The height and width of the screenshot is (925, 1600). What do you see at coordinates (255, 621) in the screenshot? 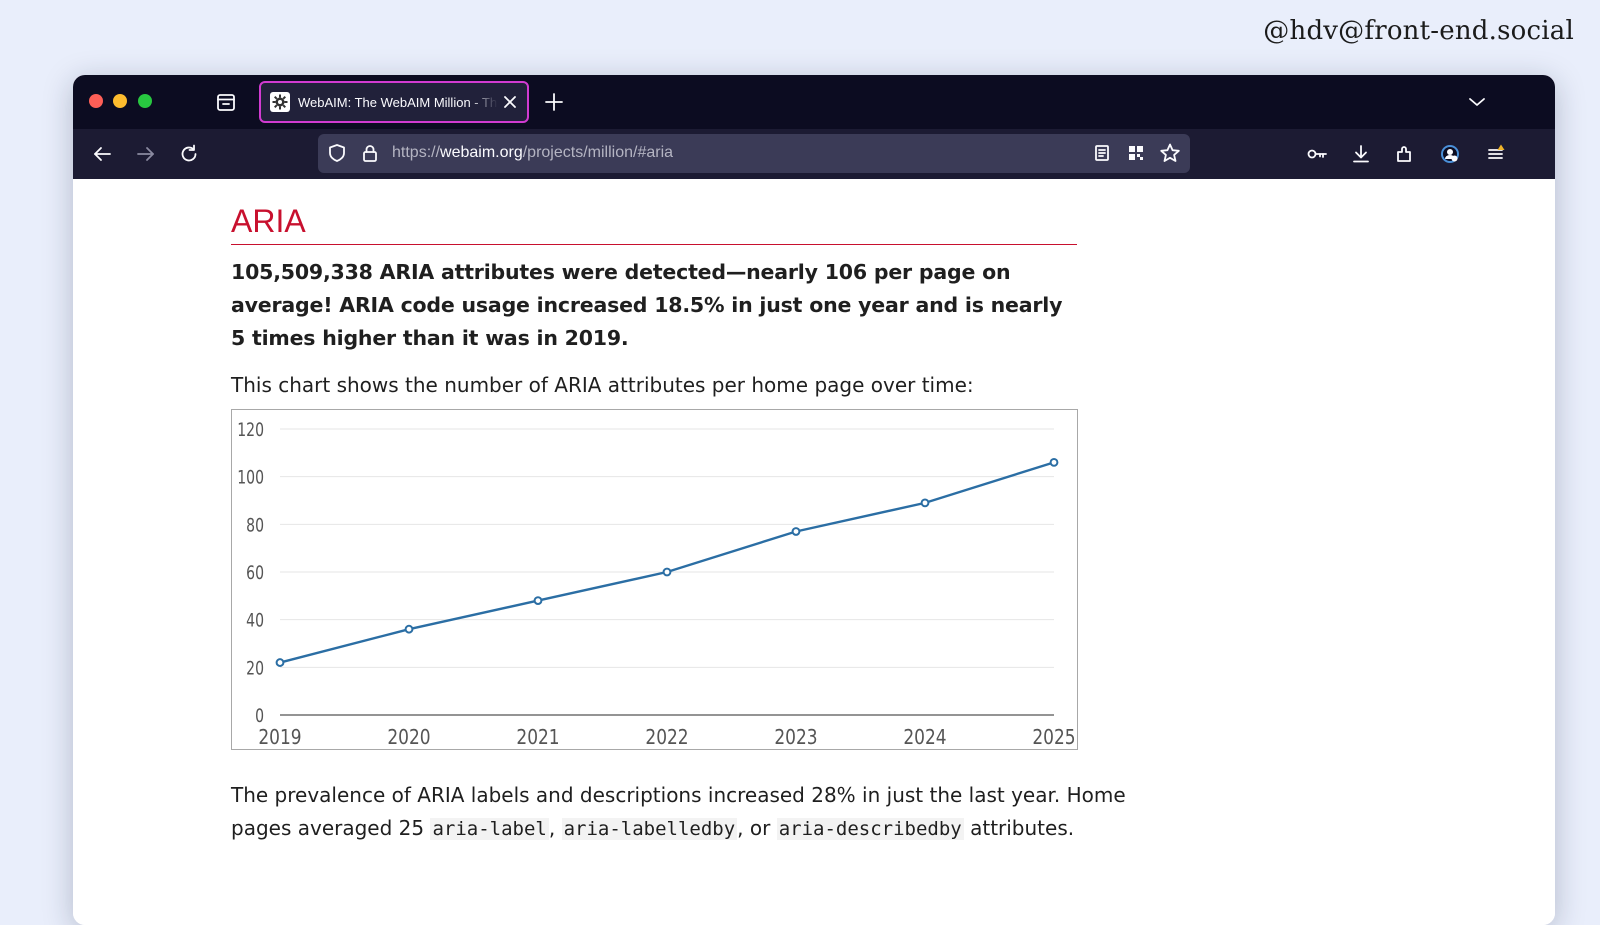
I see `y-tick-label: 40` at bounding box center [255, 621].